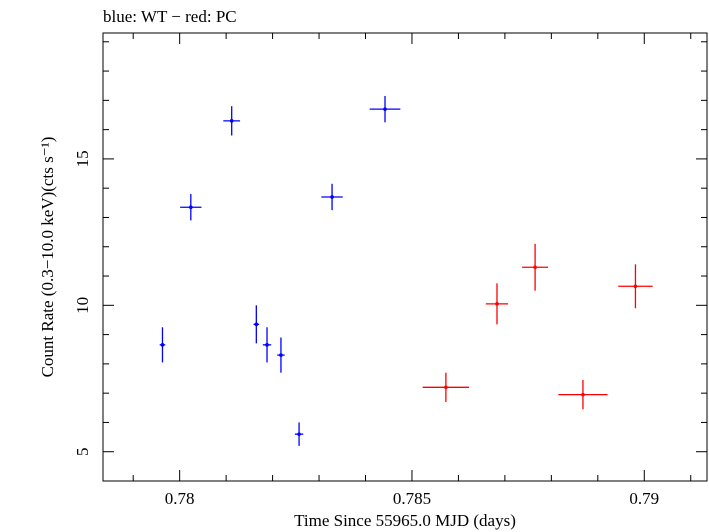 The width and height of the screenshot is (709, 532). What do you see at coordinates (82, 158) in the screenshot?
I see `y-tick-label: 15` at bounding box center [82, 158].